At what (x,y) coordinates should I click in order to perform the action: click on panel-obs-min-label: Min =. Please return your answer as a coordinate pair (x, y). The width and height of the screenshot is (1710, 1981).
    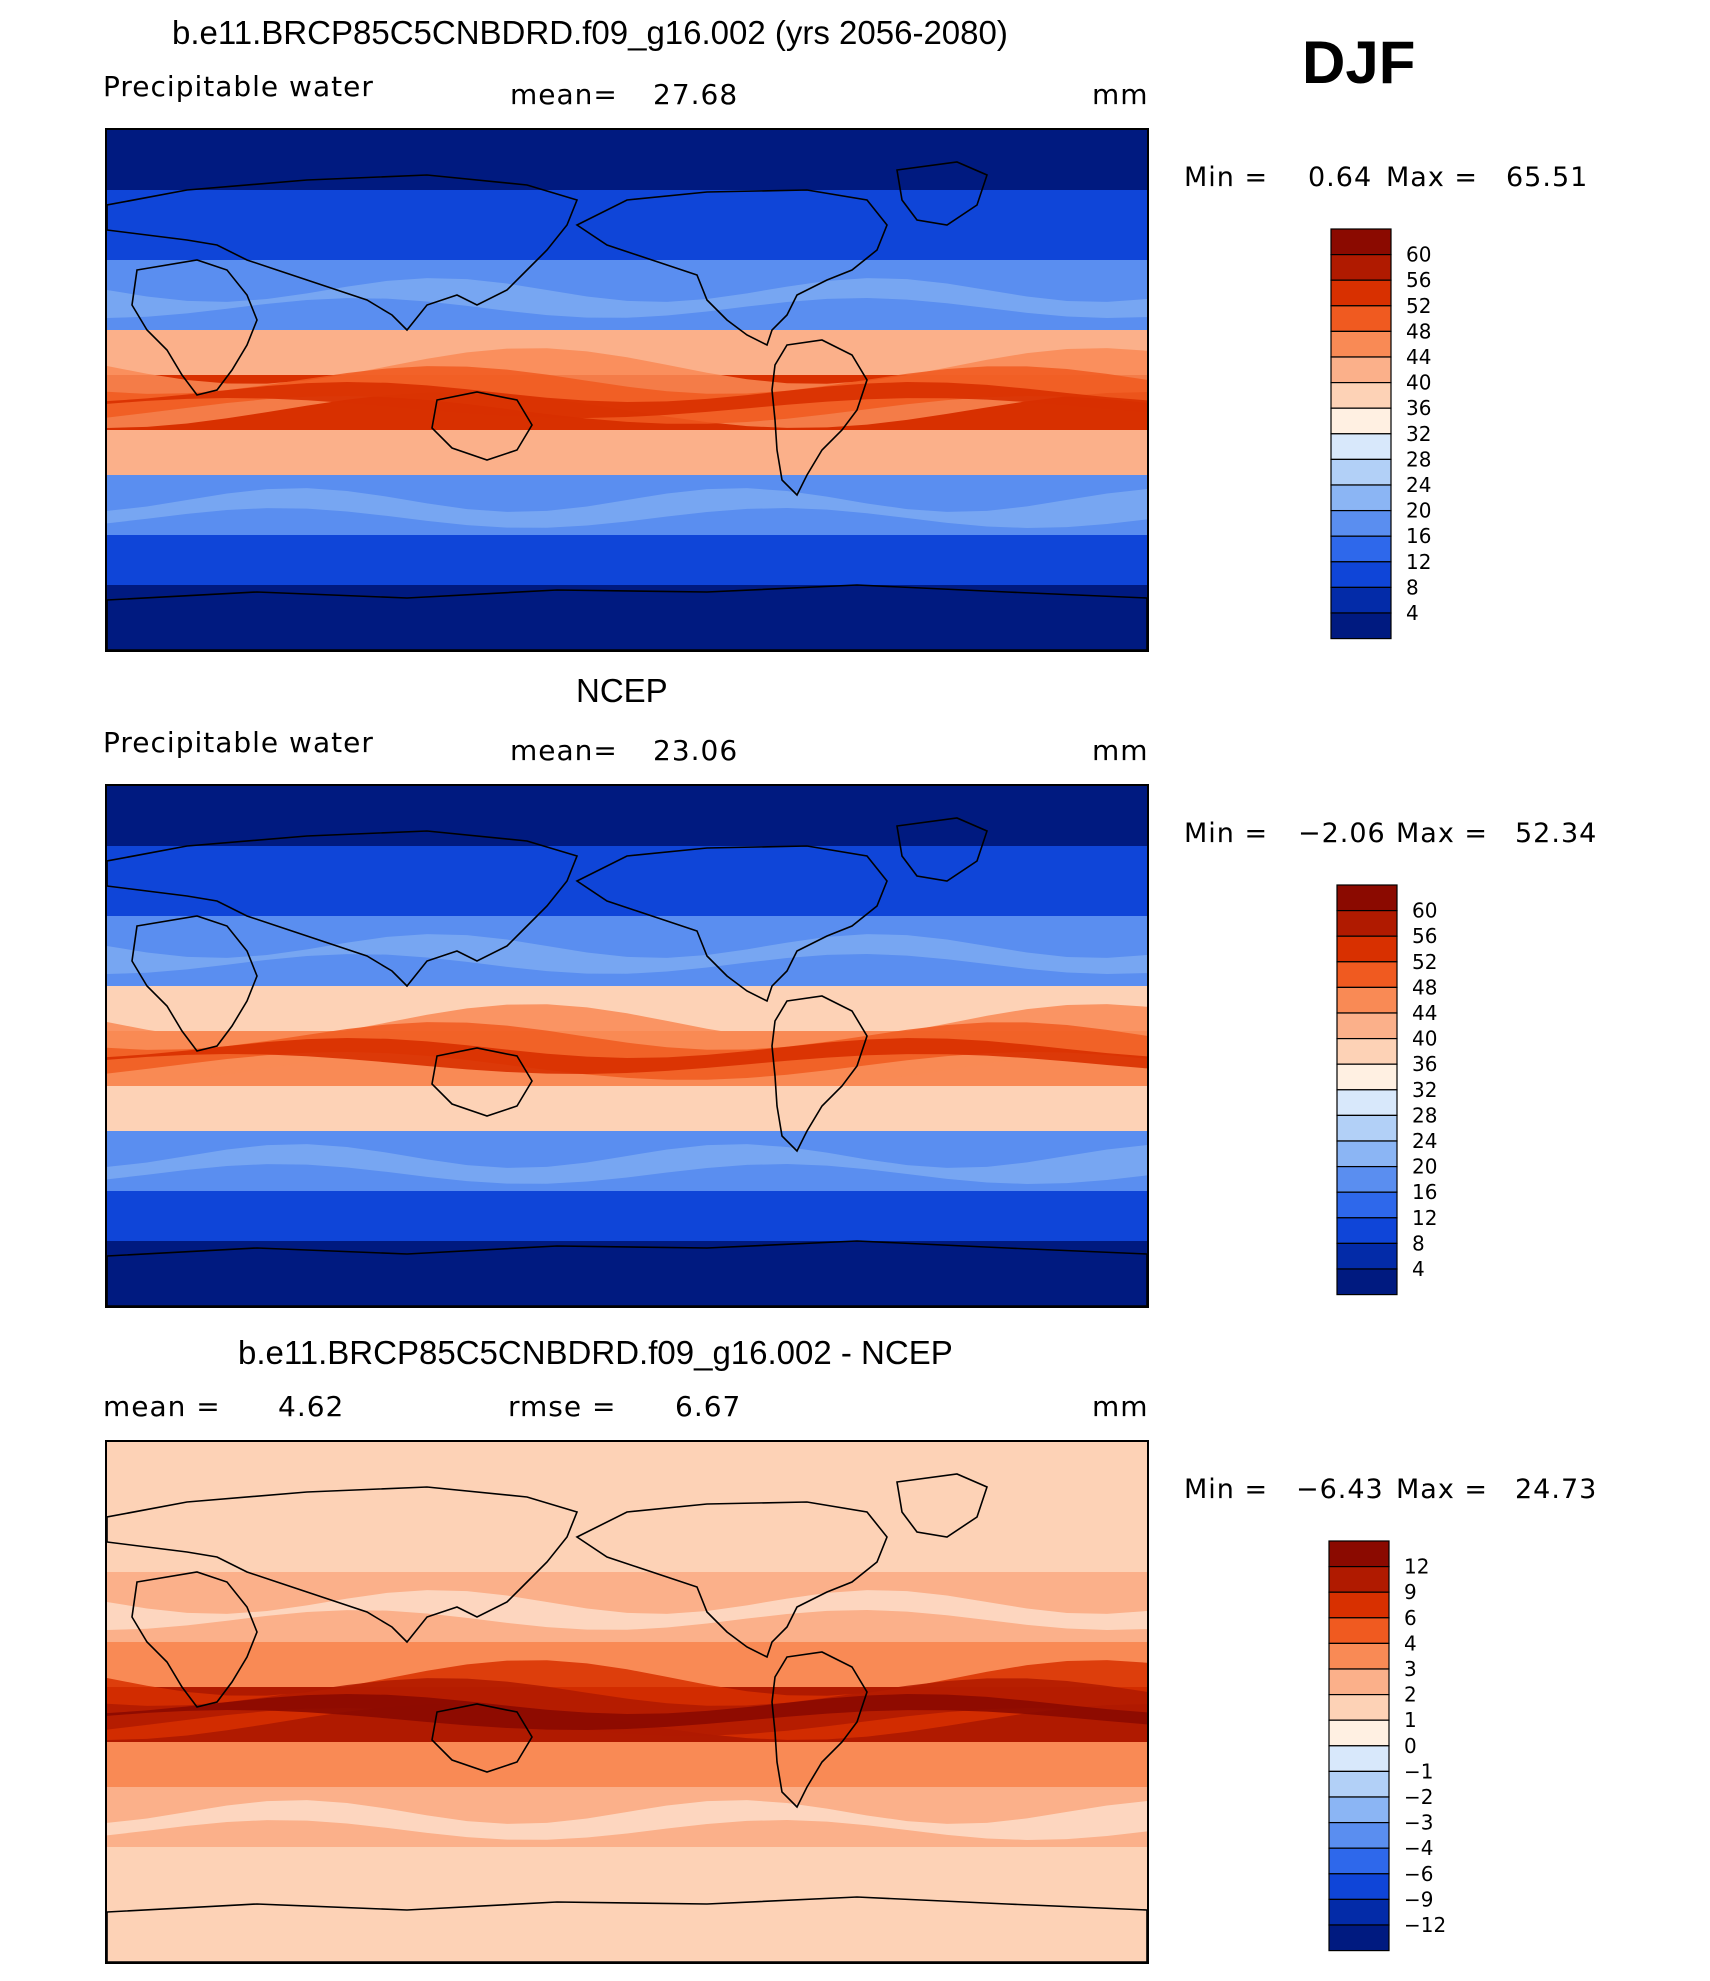
    Looking at the image, I should click on (1226, 833).